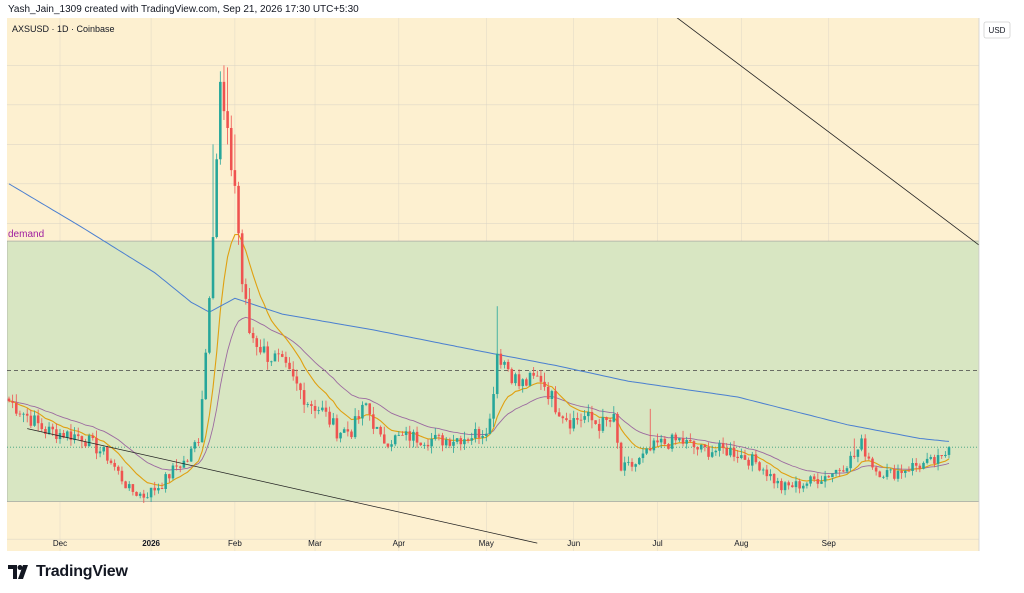 This screenshot has height=593, width=1024. Describe the element at coordinates (445, 543) in the screenshot. I see `time-axis: Dec 2026 Feb Mar Apr May Jun Jul Aug Sep` at that location.